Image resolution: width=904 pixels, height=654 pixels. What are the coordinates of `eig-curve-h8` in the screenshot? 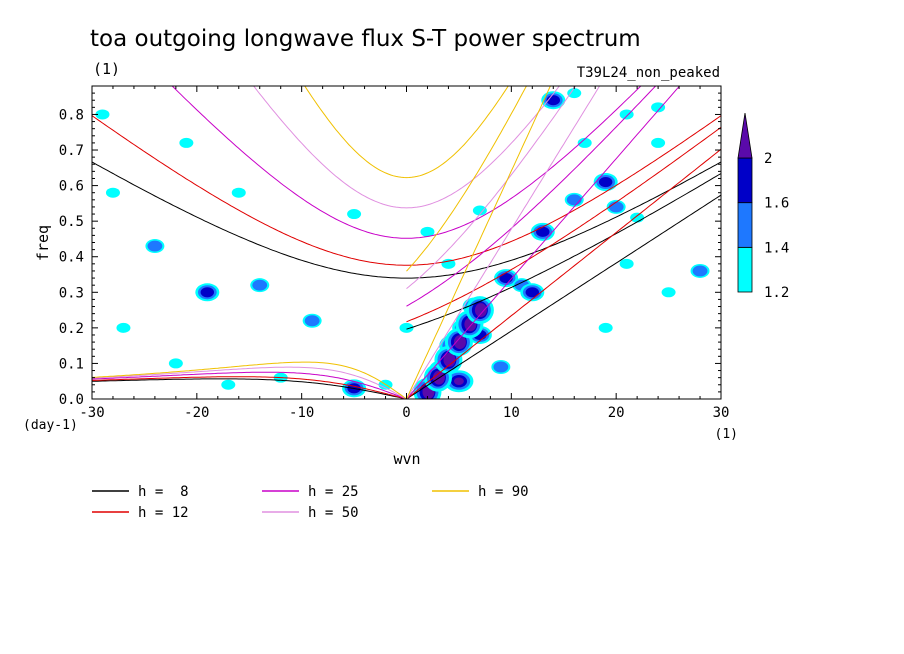 It's located at (563, 251).